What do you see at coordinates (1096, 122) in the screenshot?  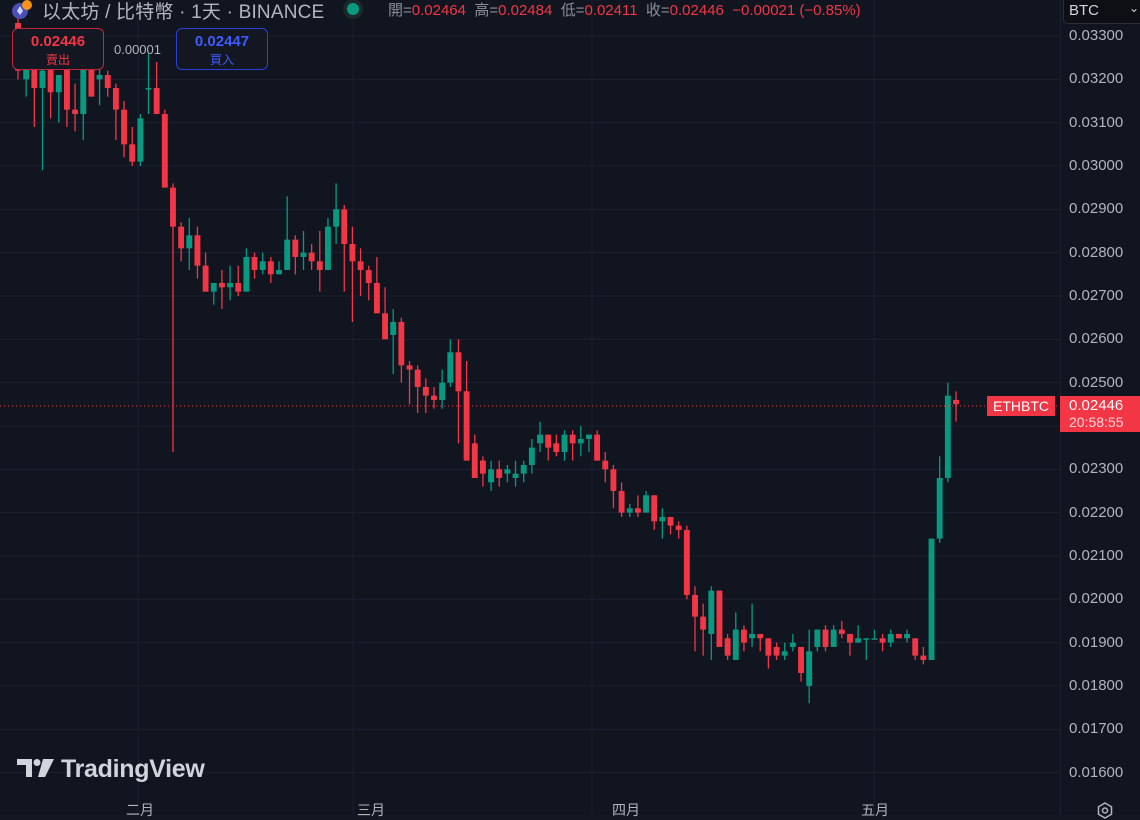 I see `price-tick: 0.03100` at bounding box center [1096, 122].